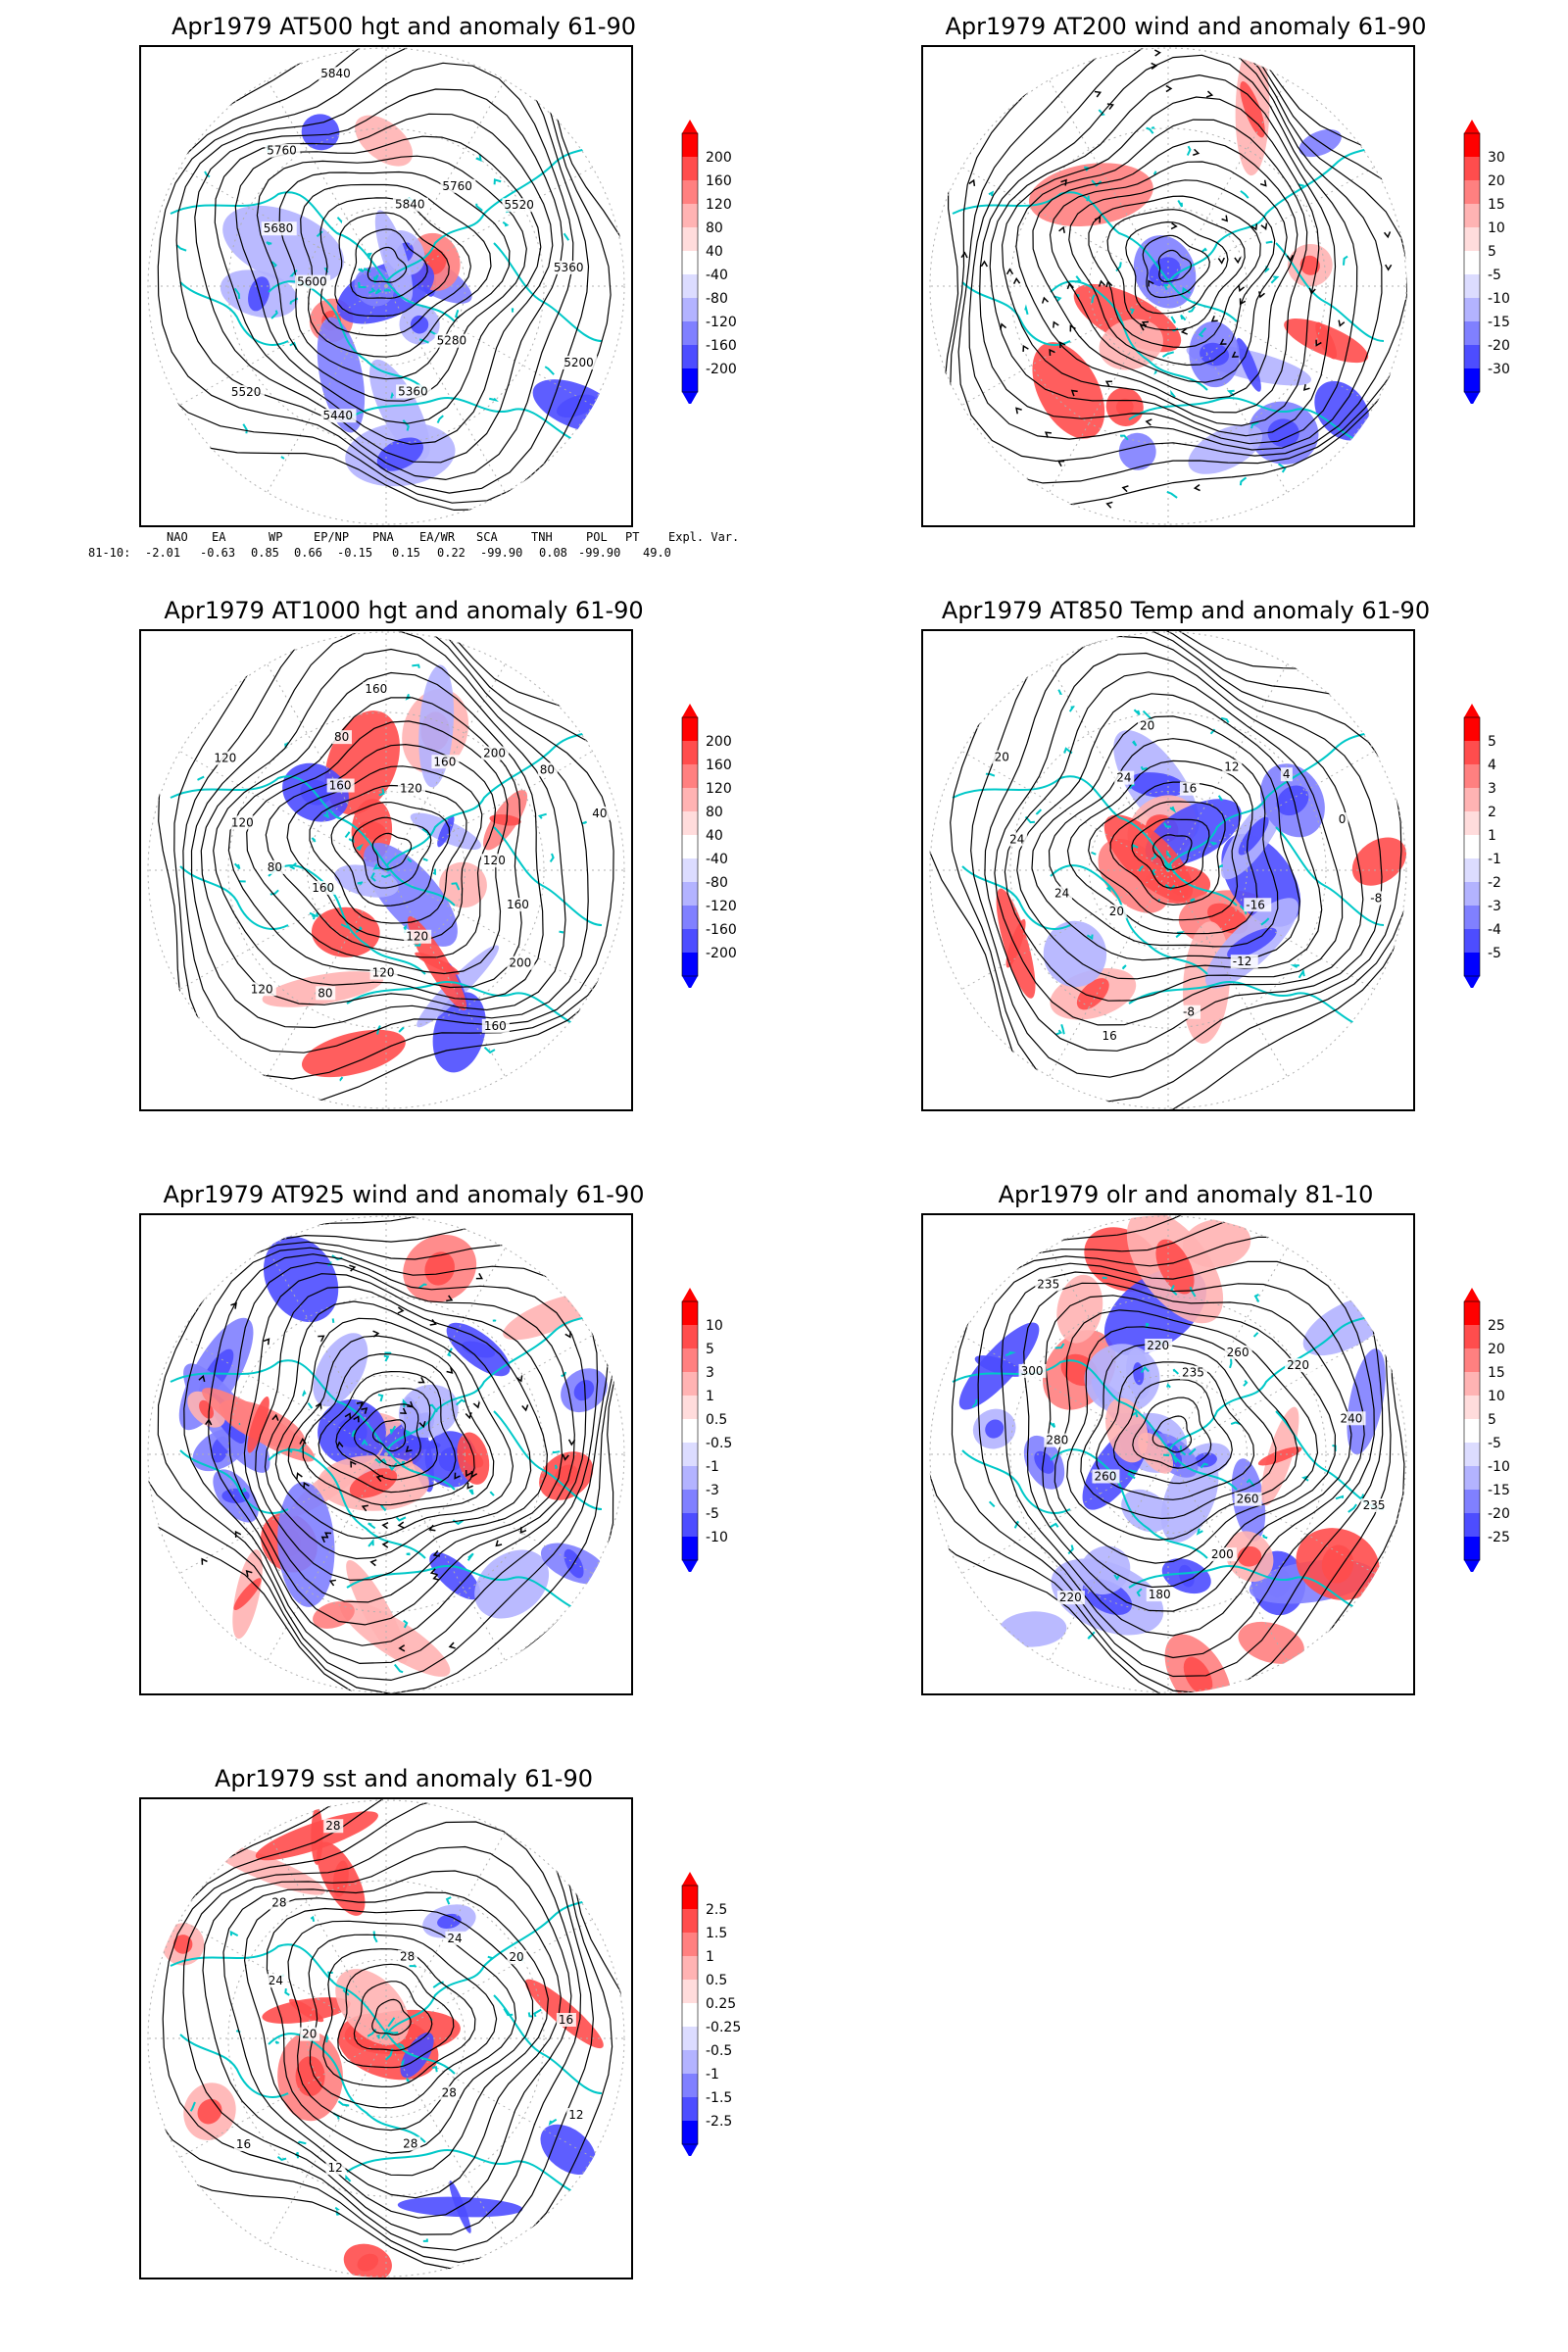 The height and width of the screenshot is (2352, 1568). I want to click on colorbar-tick-label: -200, so click(721, 369).